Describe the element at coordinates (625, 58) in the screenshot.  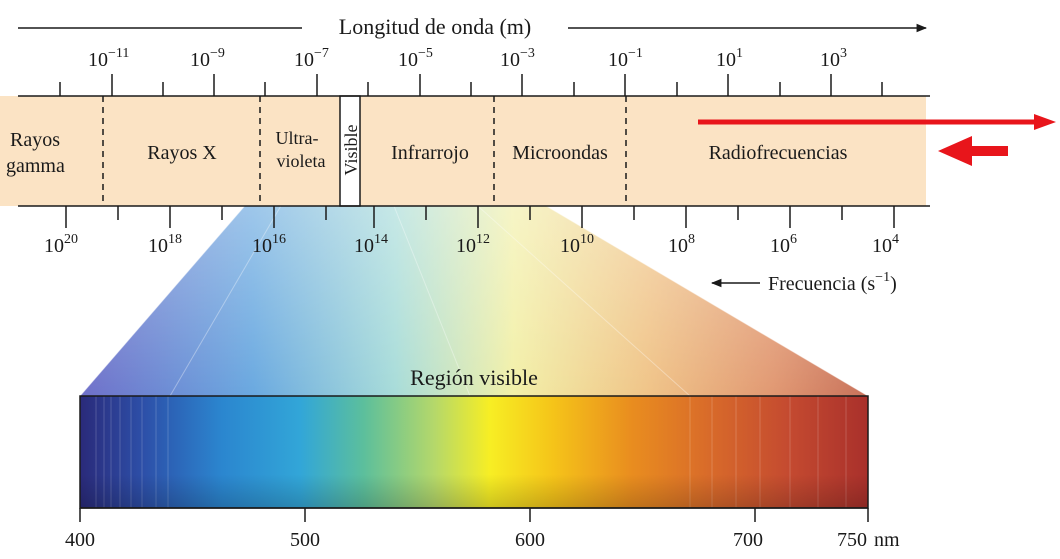
I see `wavelength-tick-label: 10⁻¹` at that location.